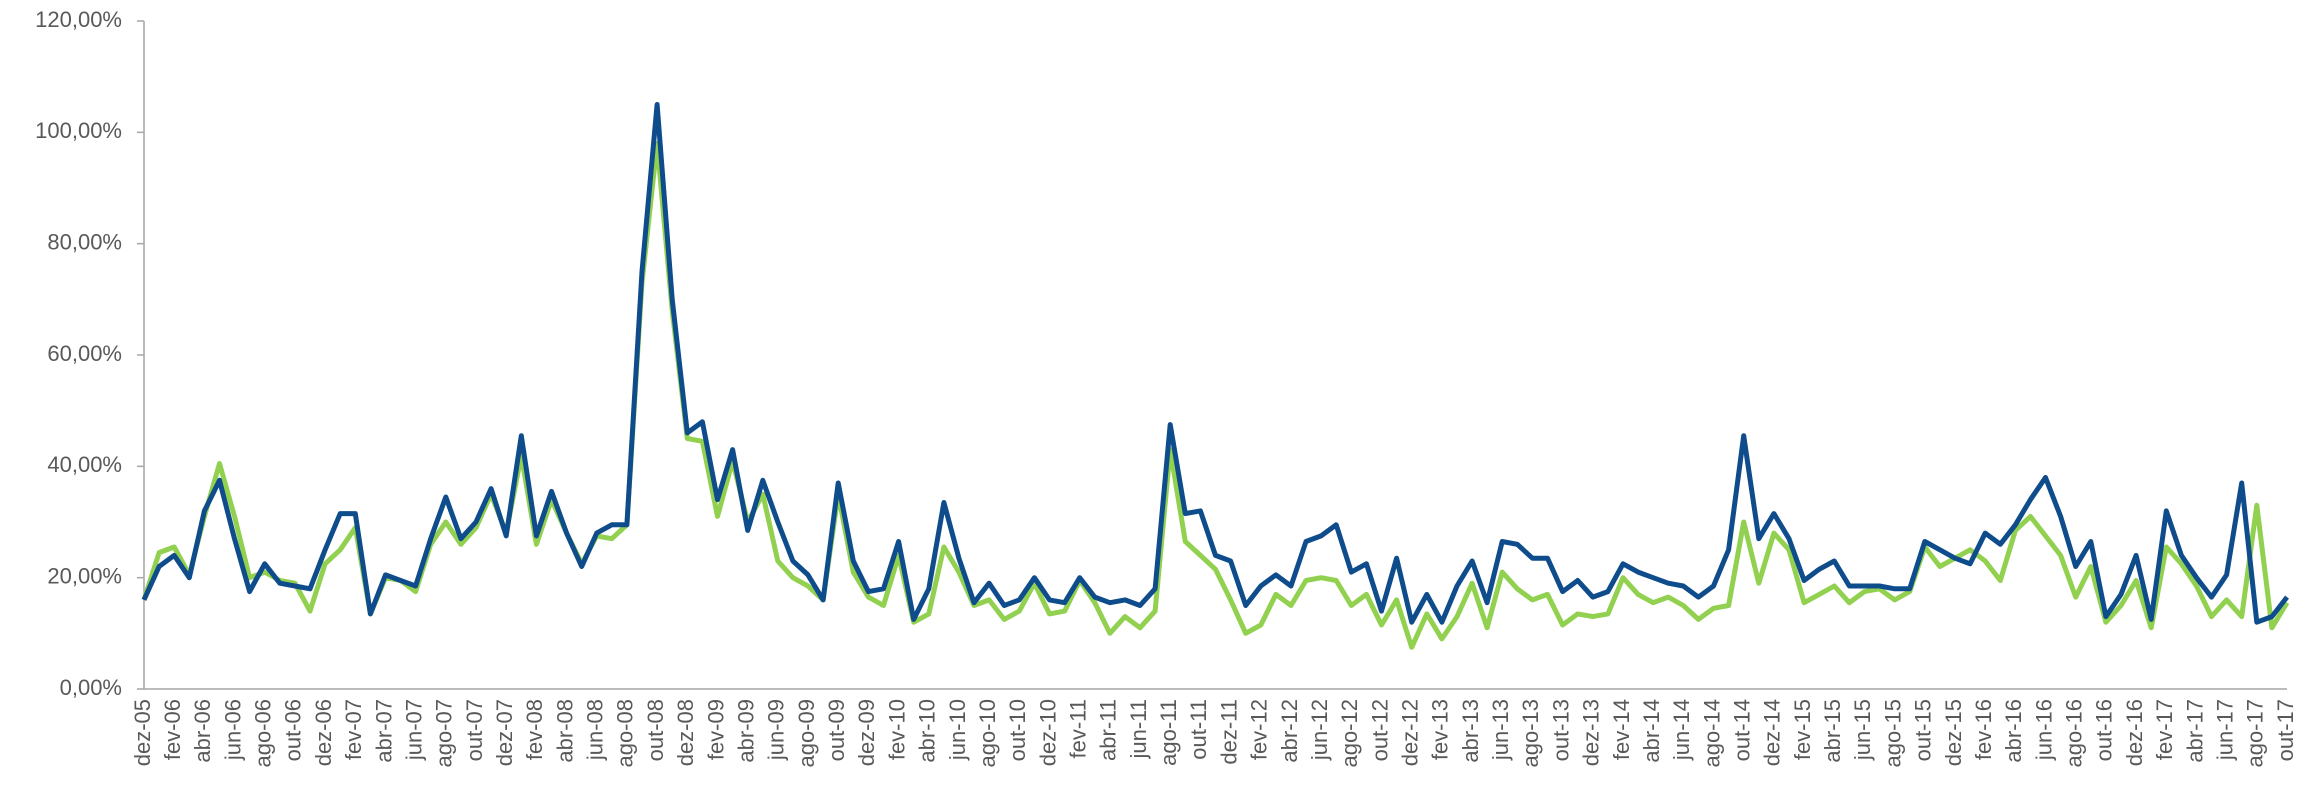 The height and width of the screenshot is (785, 2321). What do you see at coordinates (293, 730) in the screenshot?
I see `x-tick-label: out-06` at bounding box center [293, 730].